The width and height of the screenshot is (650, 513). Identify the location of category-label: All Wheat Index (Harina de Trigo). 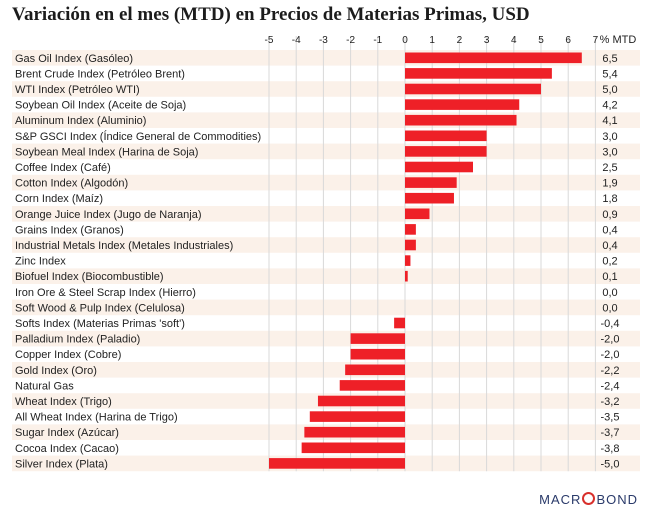
(96, 418).